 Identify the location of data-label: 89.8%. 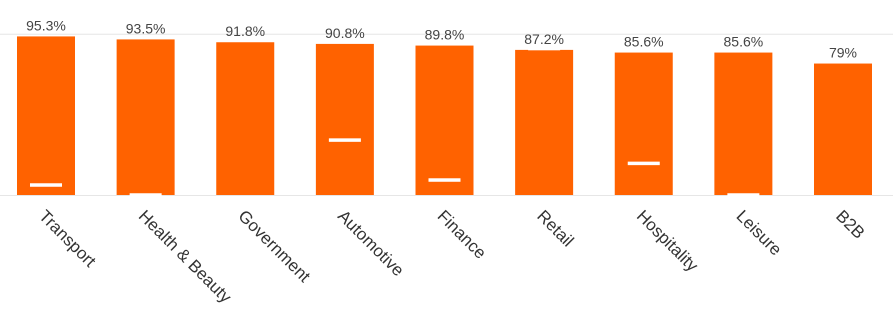
(445, 35).